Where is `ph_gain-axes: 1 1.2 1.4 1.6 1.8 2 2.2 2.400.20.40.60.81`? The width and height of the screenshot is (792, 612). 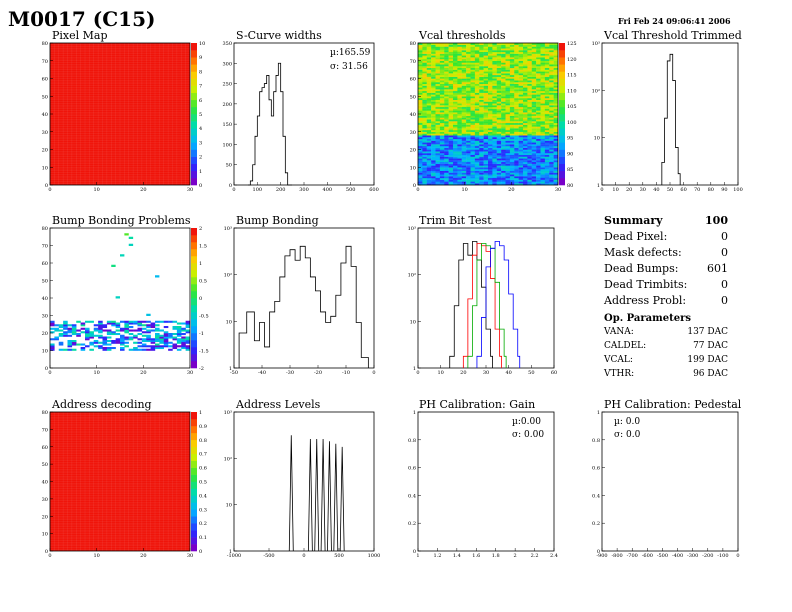 ph_gain-axes: 1 1.2 1.4 1.6 1.8 2 2.2 2.400.20.40.60.81 is located at coordinates (483, 484).